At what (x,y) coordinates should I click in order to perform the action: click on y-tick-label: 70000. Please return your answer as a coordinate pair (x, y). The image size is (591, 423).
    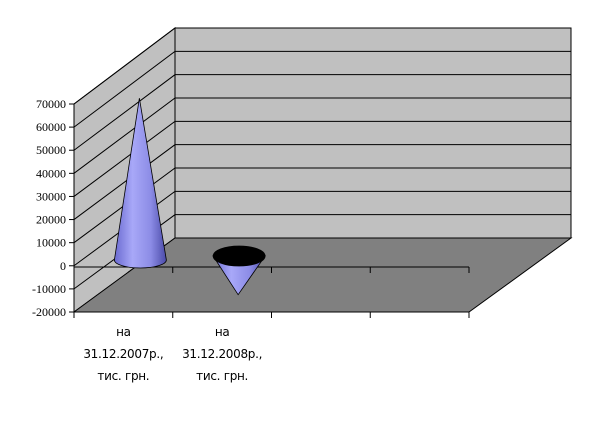
    Looking at the image, I should click on (51, 104).